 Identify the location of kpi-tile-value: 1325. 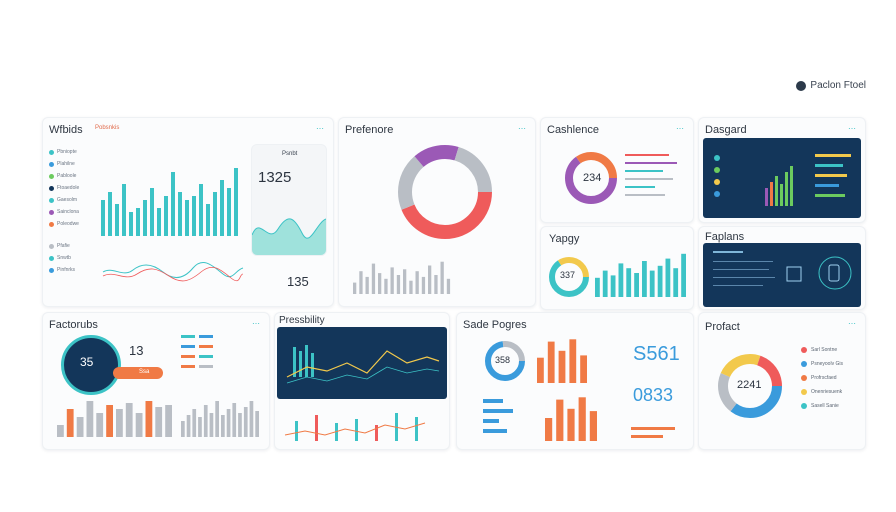
(275, 177).